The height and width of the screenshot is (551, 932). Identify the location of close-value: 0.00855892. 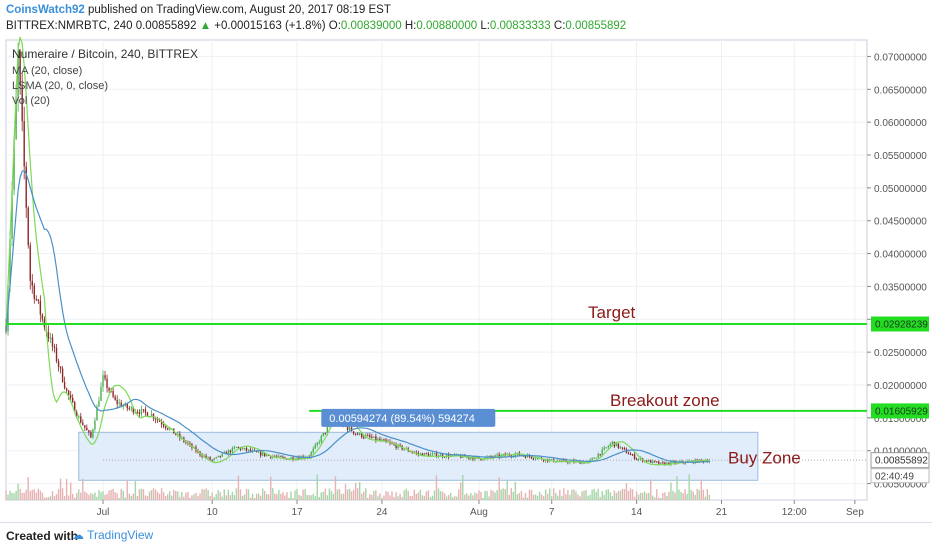
(596, 26).